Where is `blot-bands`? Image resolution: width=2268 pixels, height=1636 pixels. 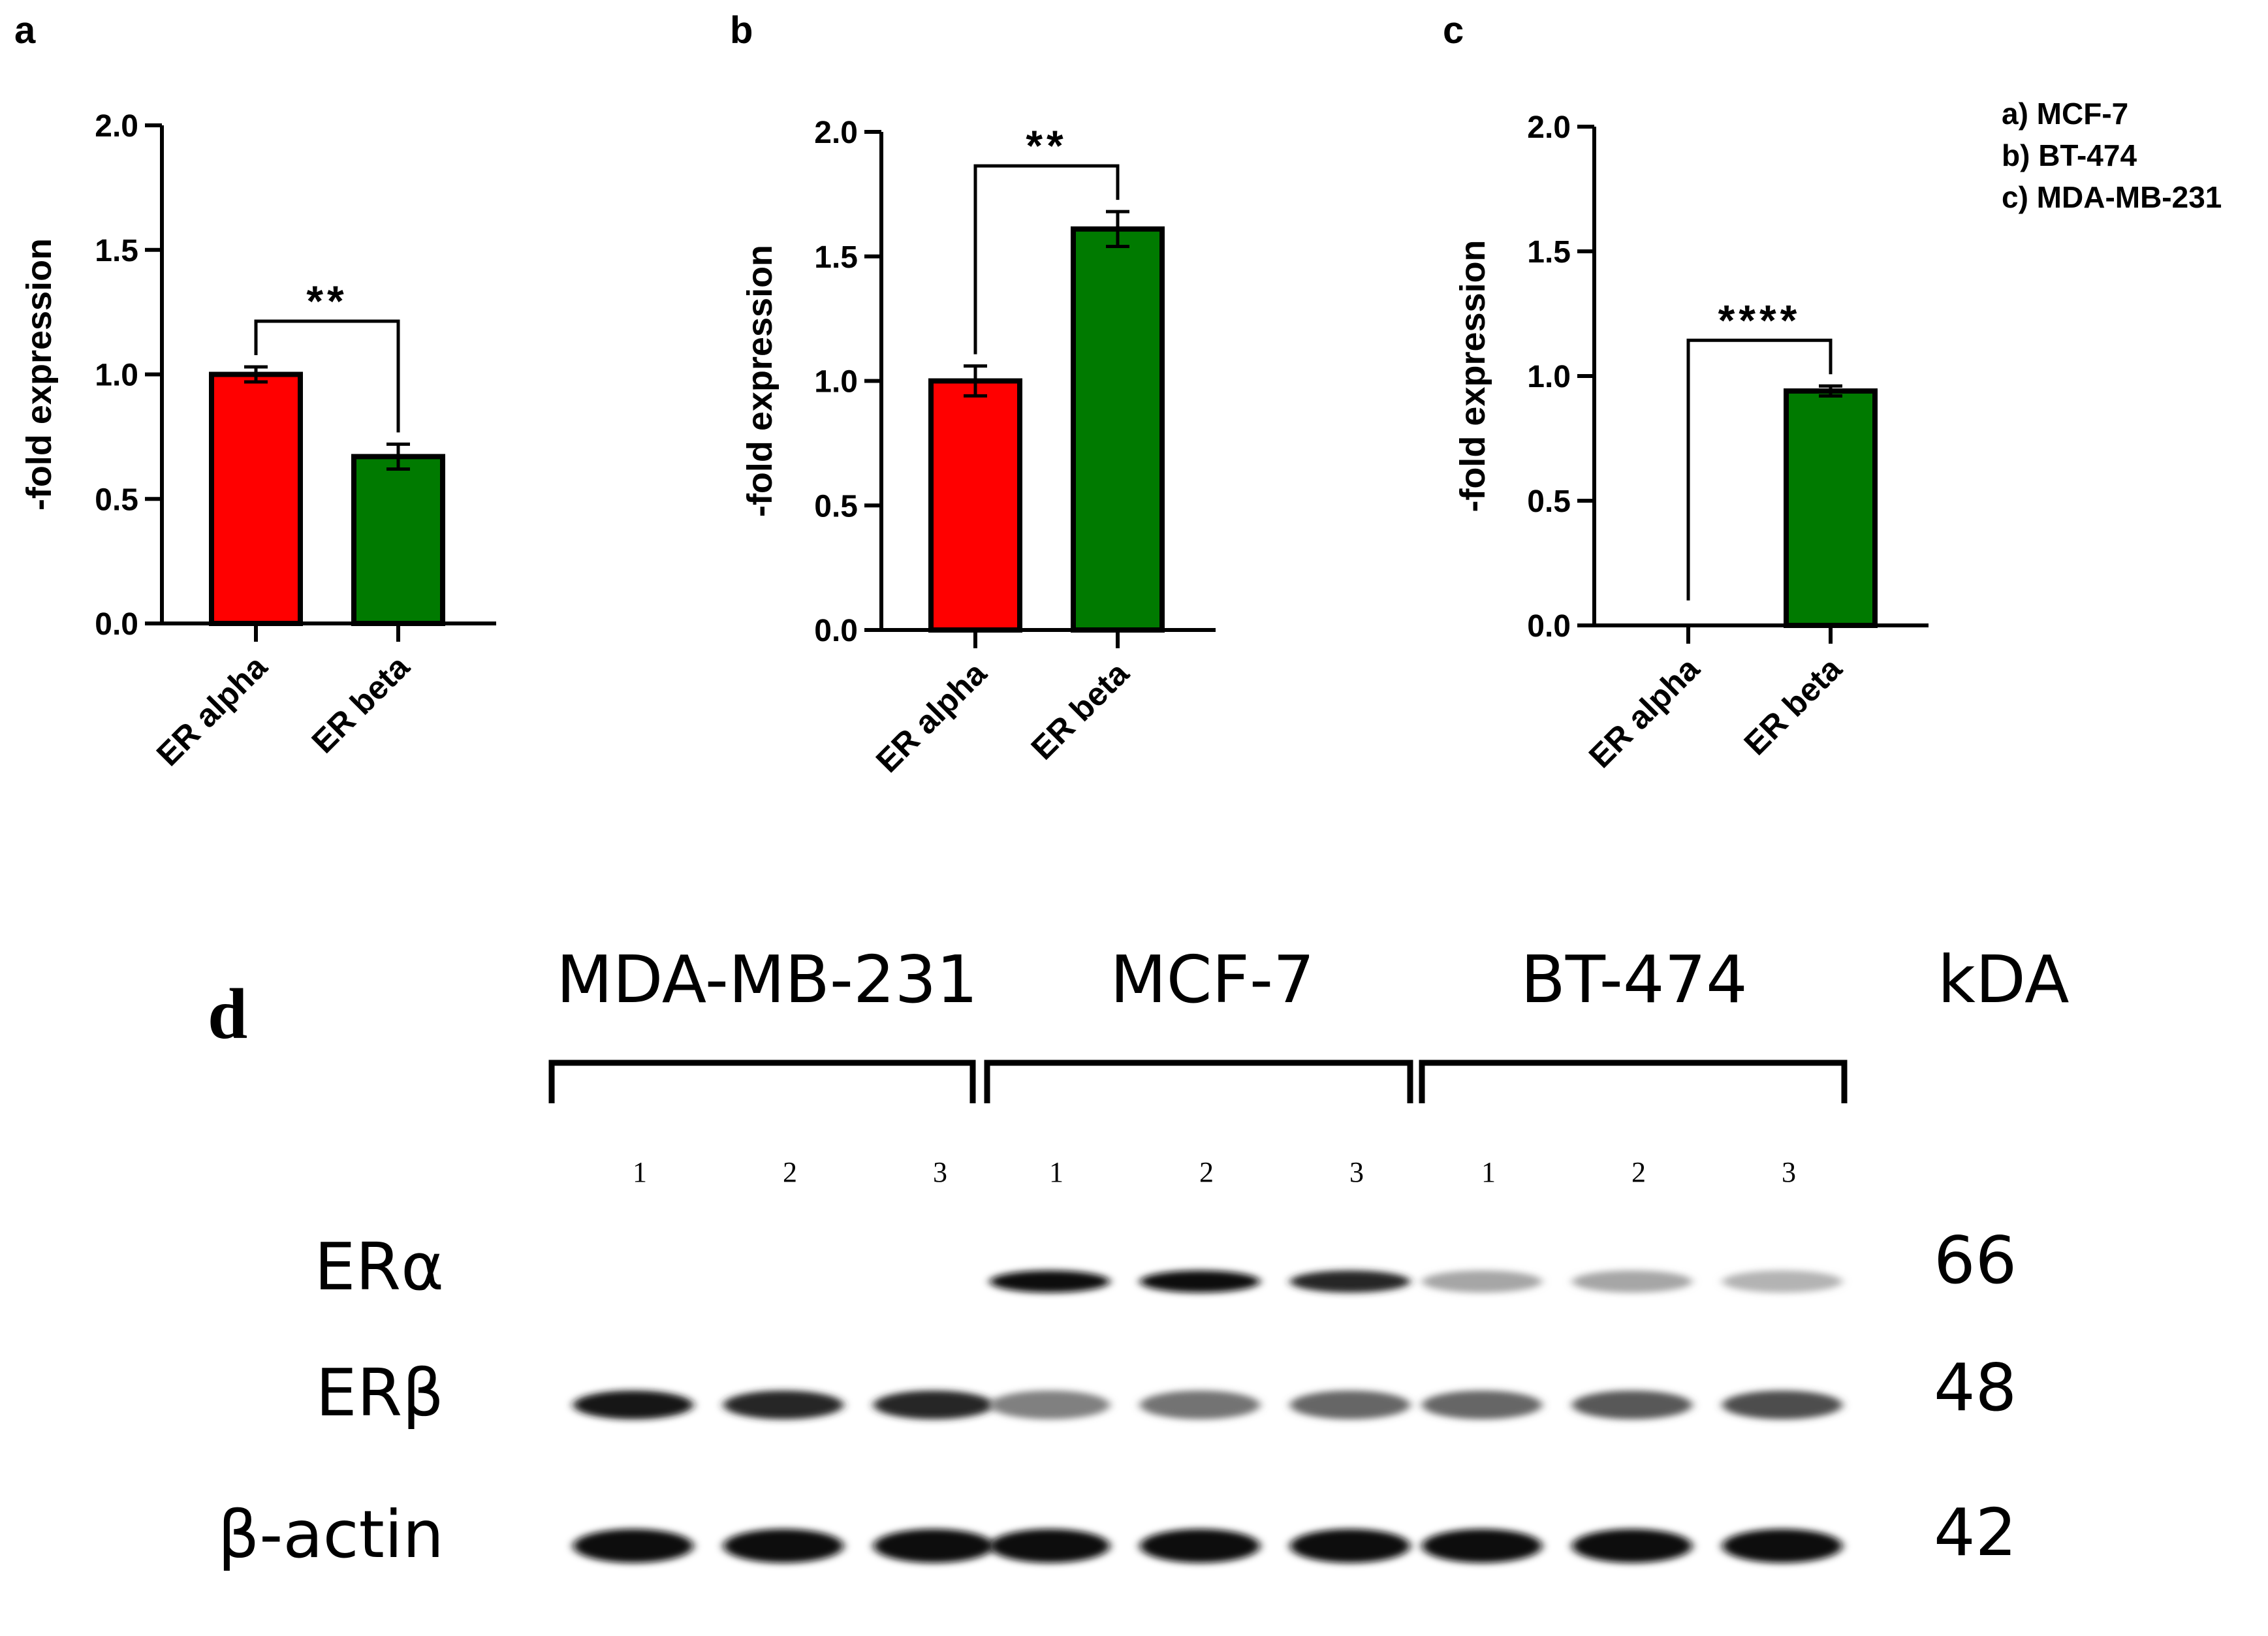 blot-bands is located at coordinates (1207, 1416).